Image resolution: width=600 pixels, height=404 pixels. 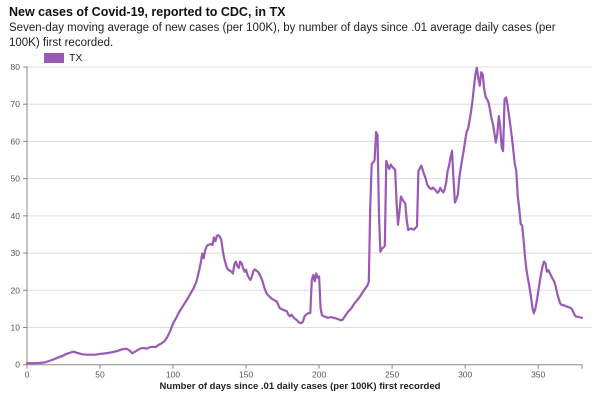 What do you see at coordinates (100, 375) in the screenshot?
I see `x-tick-label-50: 50` at bounding box center [100, 375].